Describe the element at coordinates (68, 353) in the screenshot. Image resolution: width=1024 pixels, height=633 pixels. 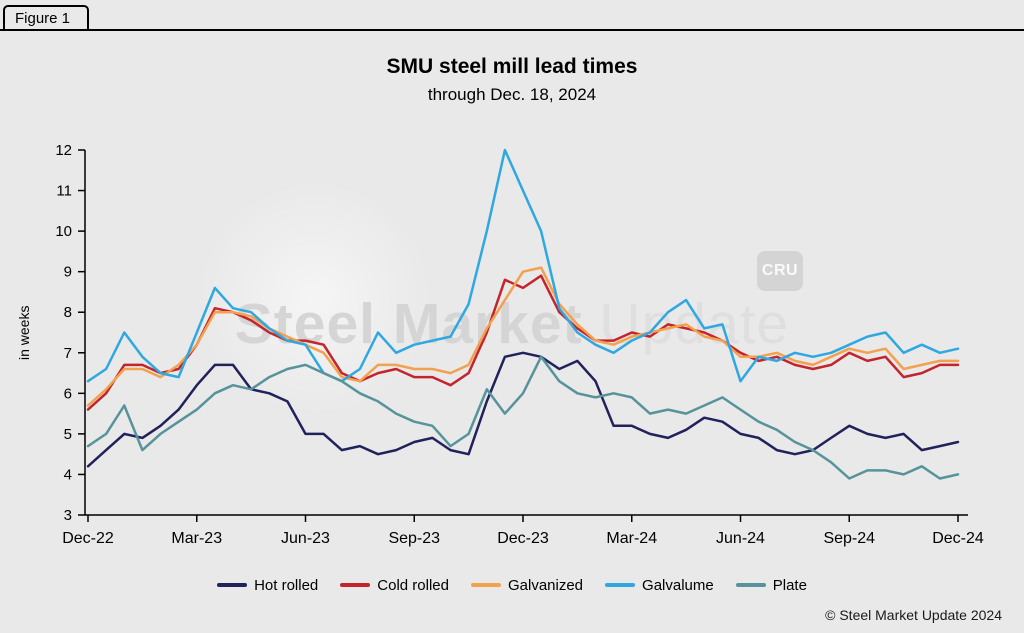
I see `y-tick-label: 7` at that location.